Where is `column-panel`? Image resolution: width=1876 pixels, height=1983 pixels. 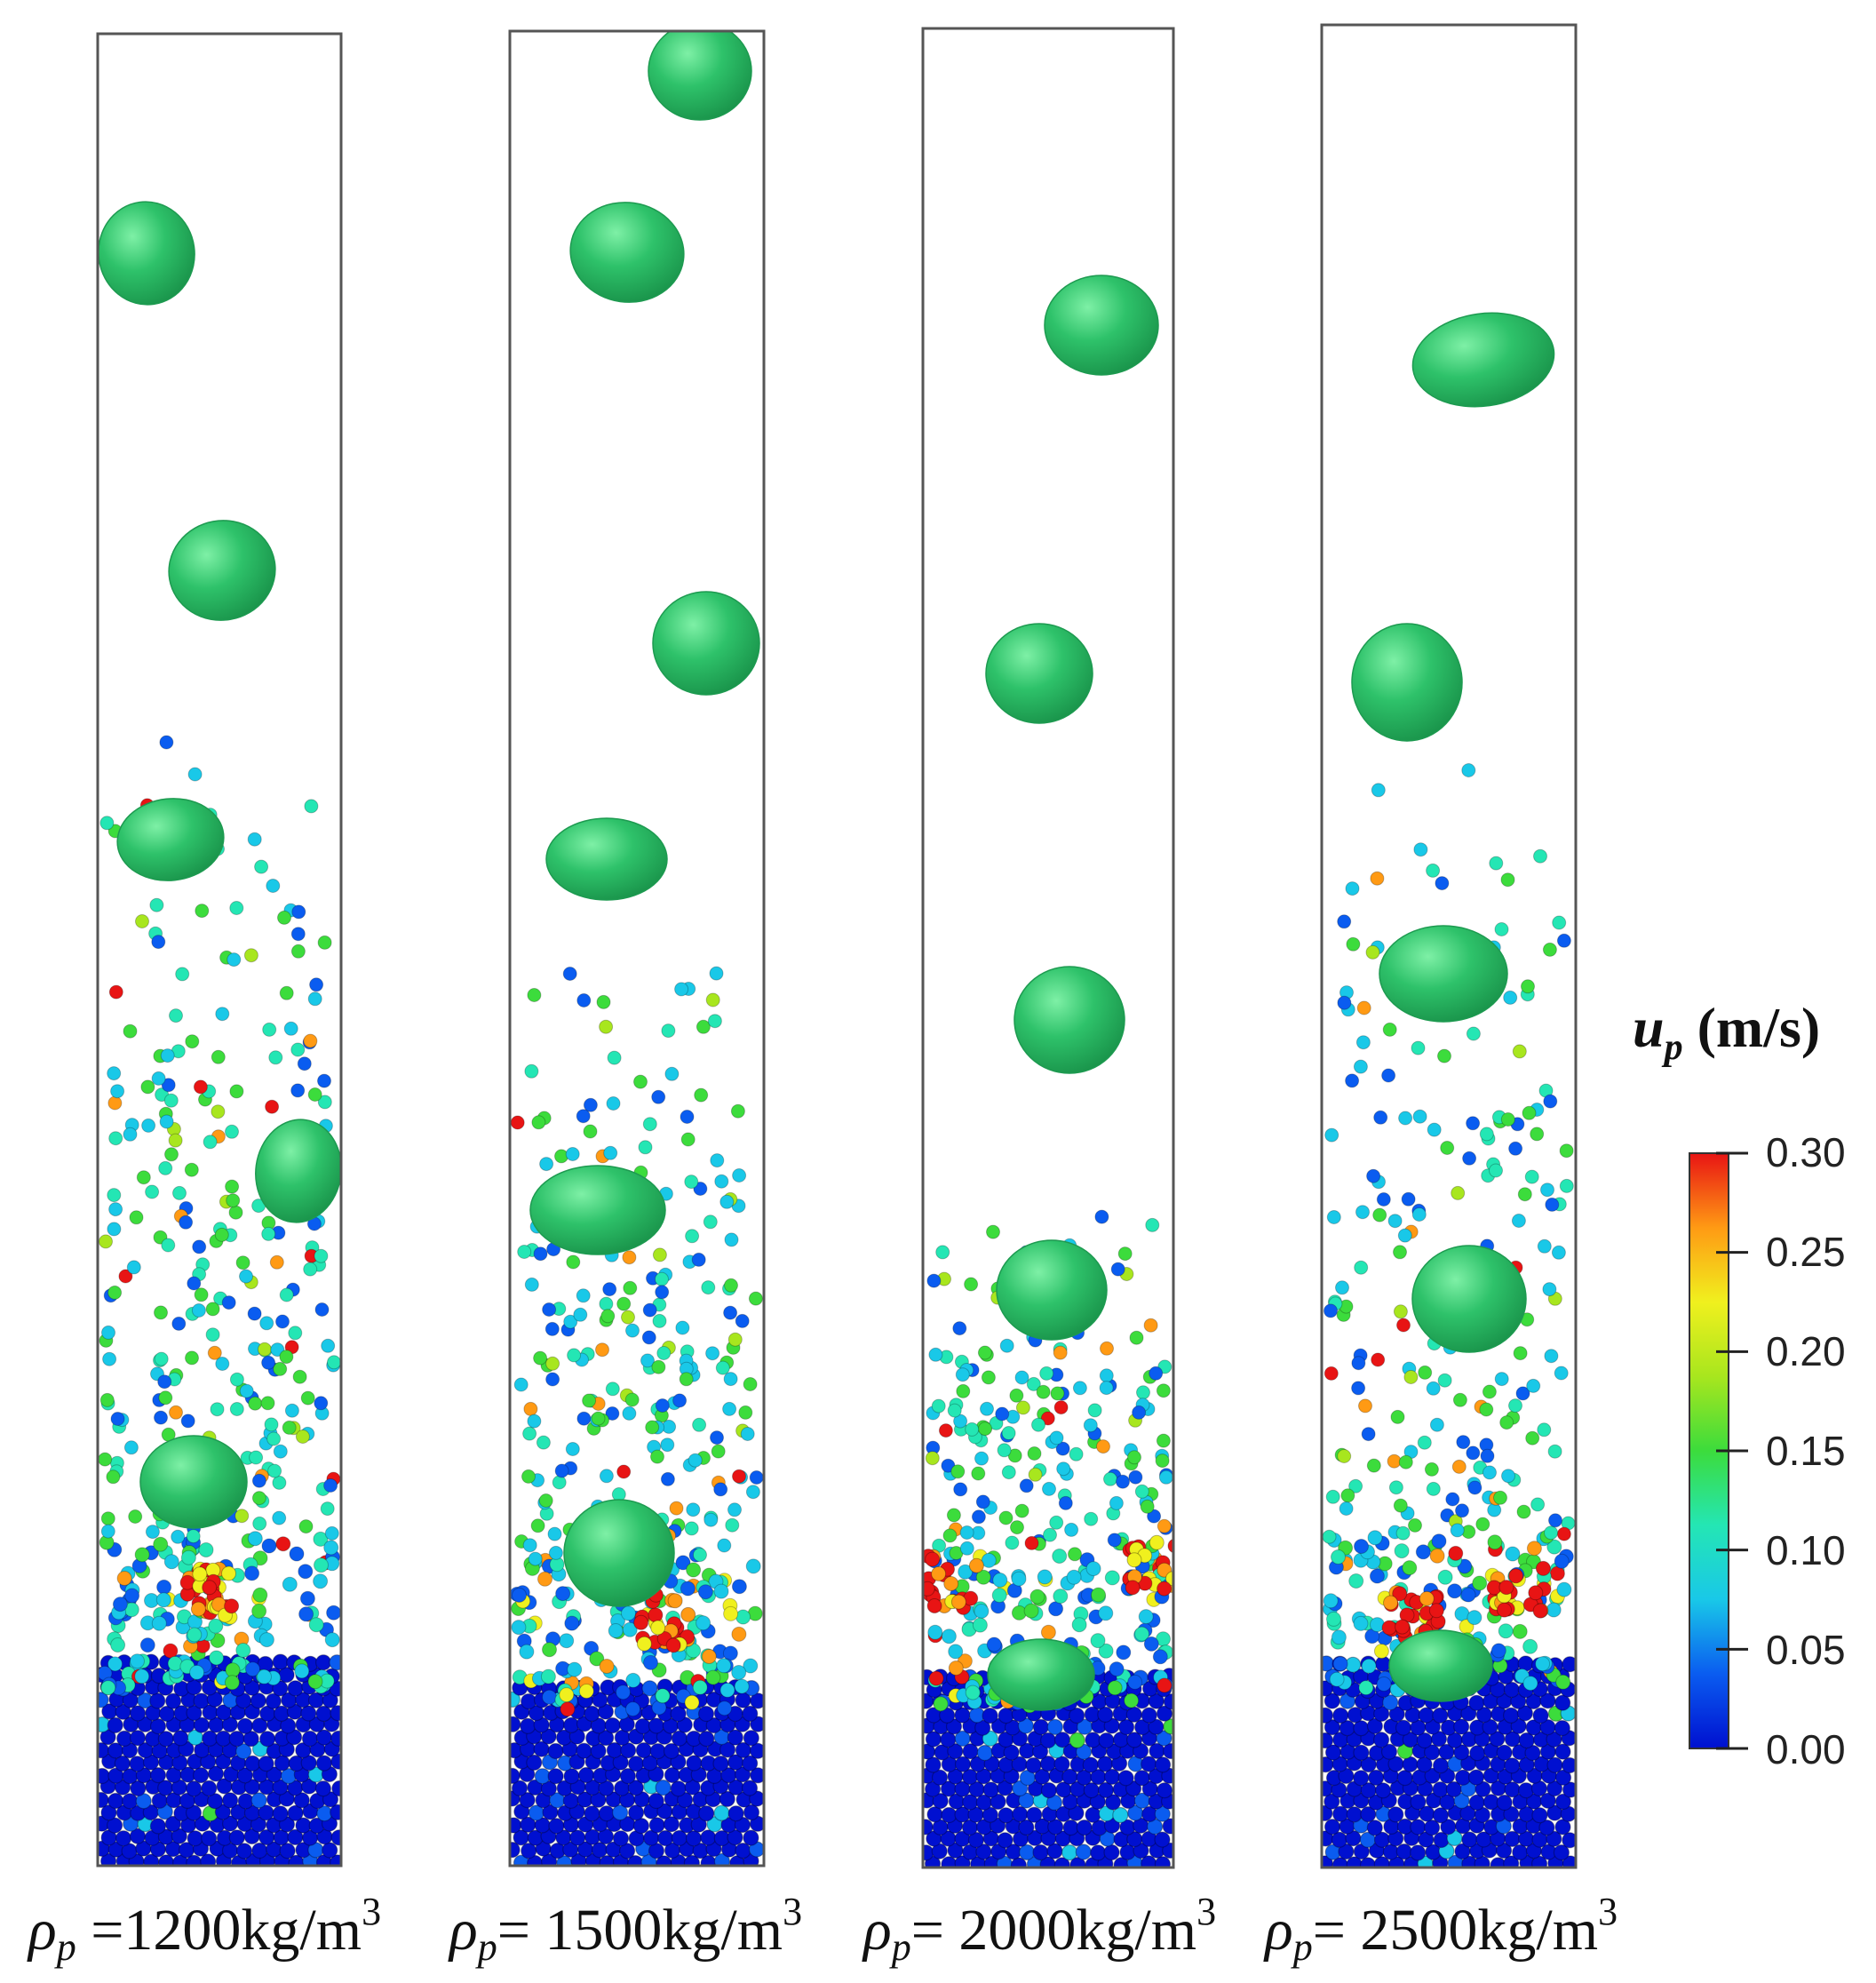
column-panel is located at coordinates (219, 950).